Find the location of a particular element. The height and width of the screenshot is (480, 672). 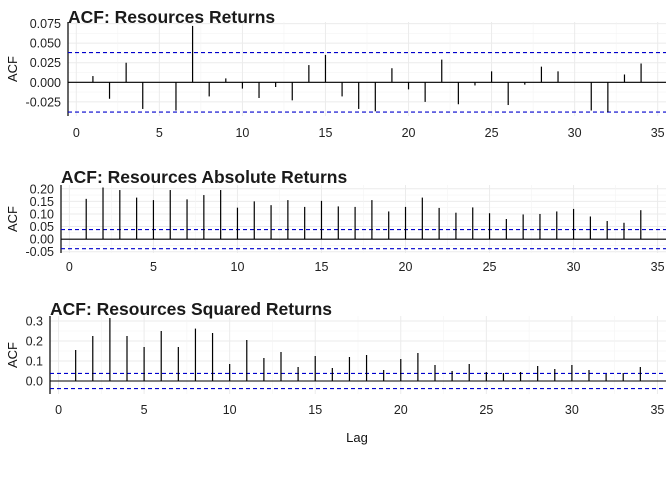

y-tick-label: 0.15 is located at coordinates (42, 202).